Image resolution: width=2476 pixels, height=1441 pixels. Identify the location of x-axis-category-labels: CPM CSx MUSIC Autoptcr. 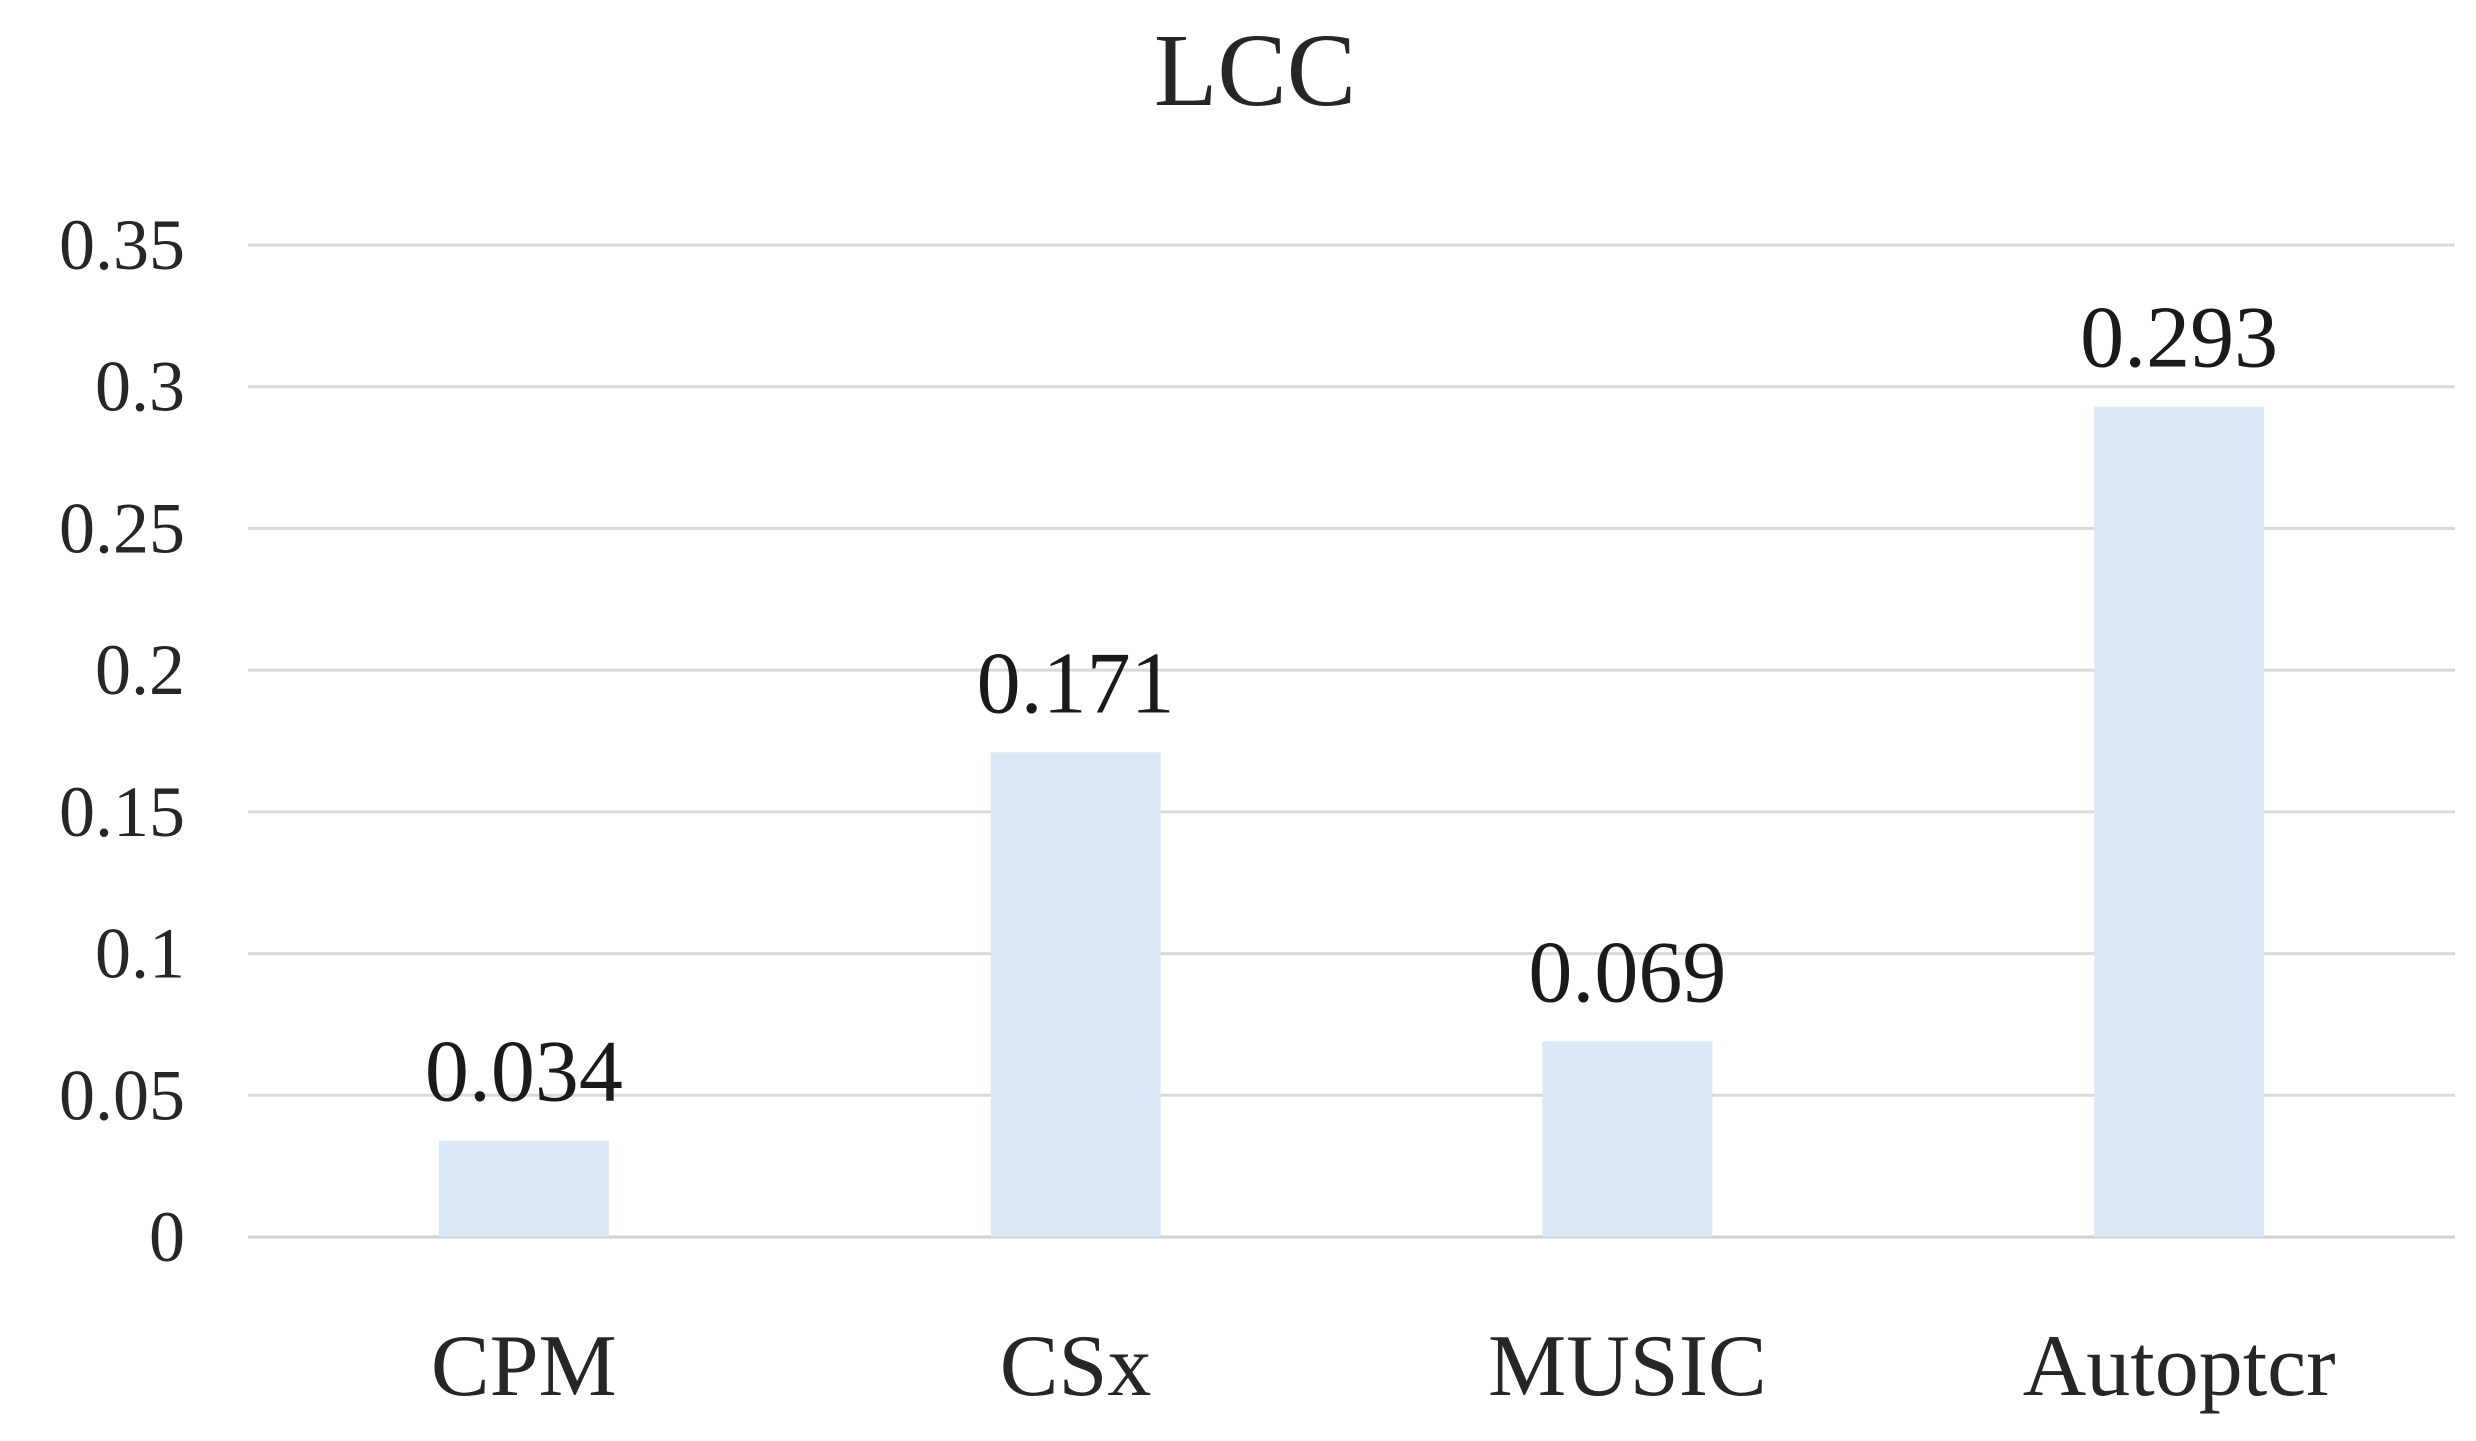
(1383, 1366).